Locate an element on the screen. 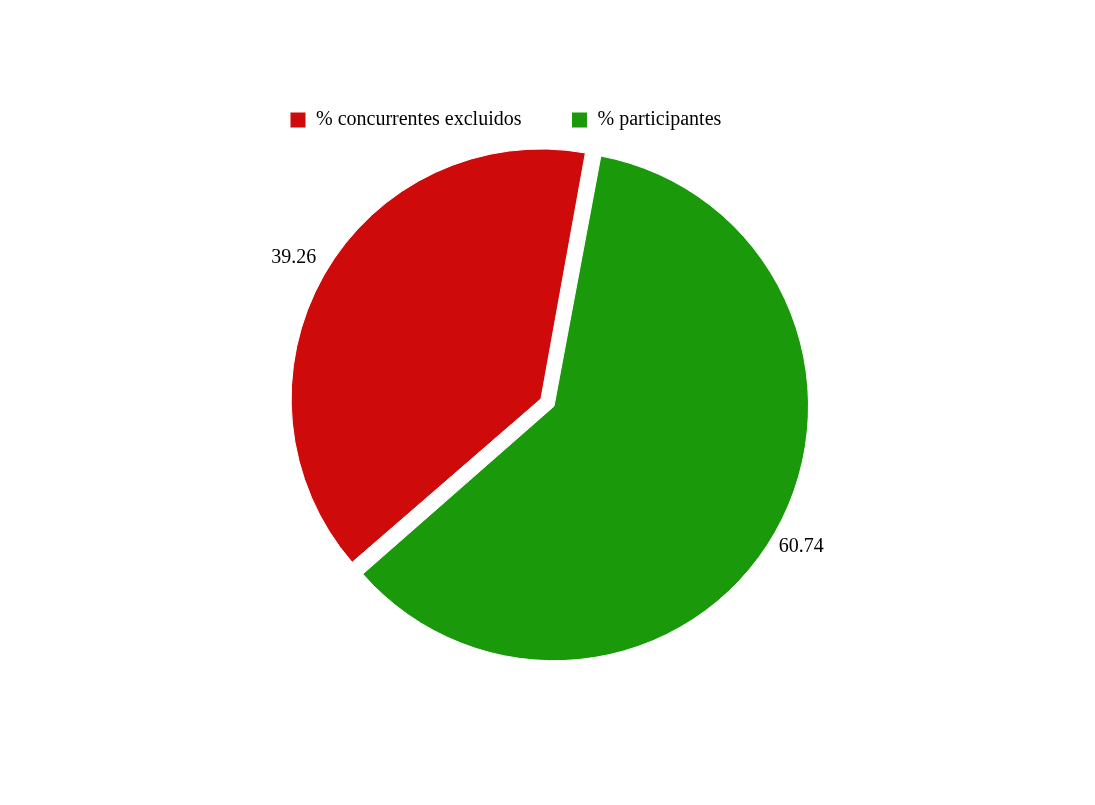  legend-label: % concurrentes excluidos is located at coordinates (419, 118).